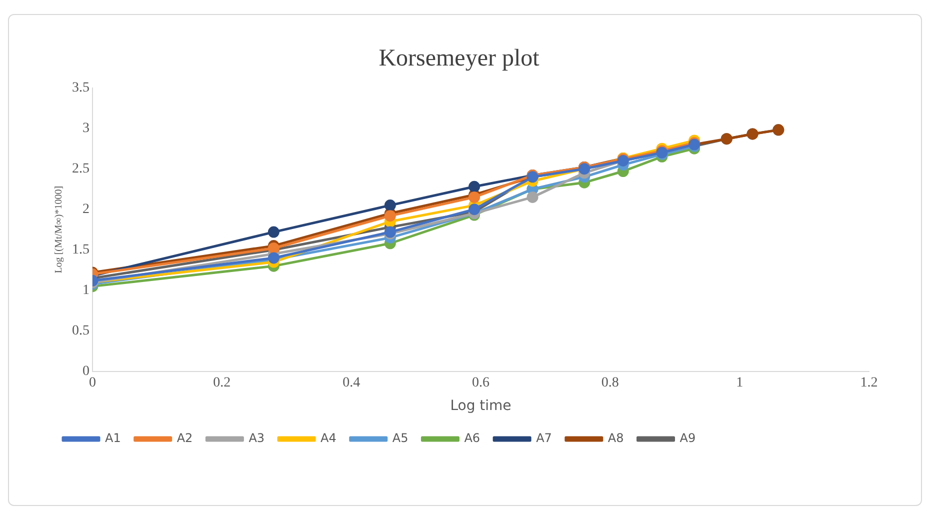 The height and width of the screenshot is (511, 926). What do you see at coordinates (481, 406) in the screenshot?
I see `x-axis-title: Log time` at bounding box center [481, 406].